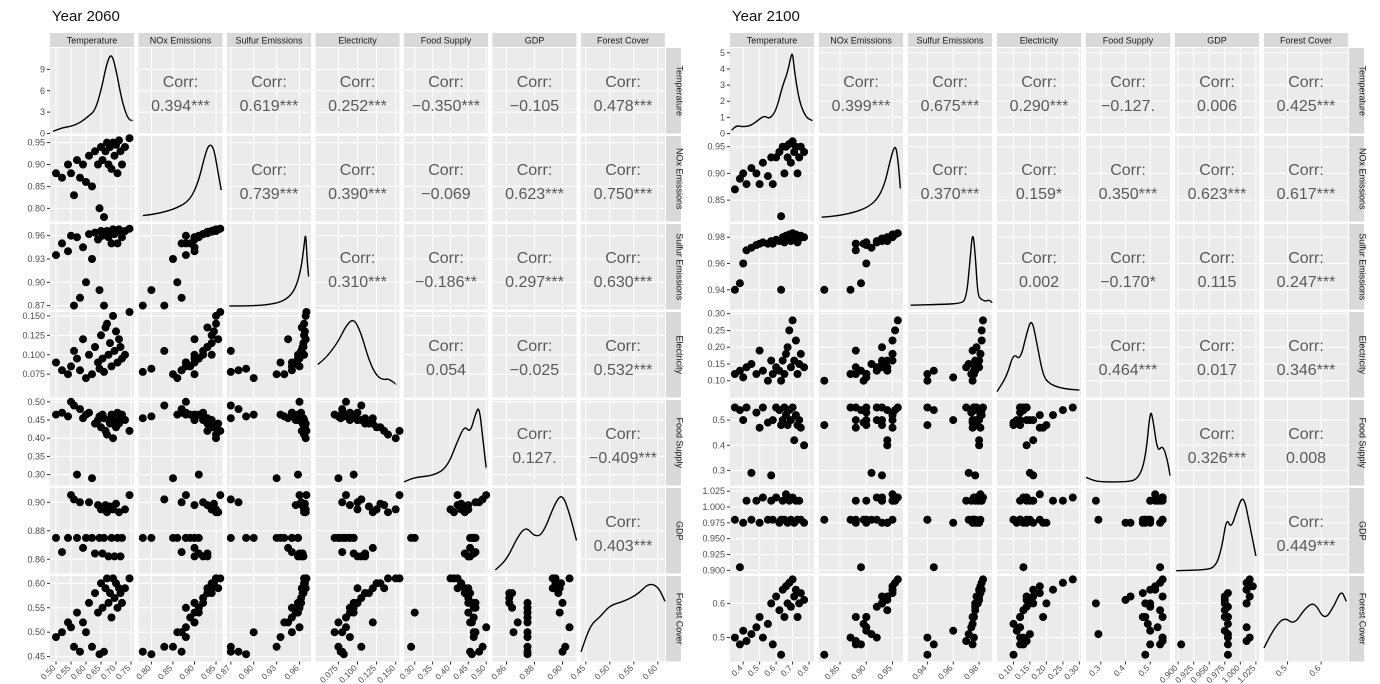 This screenshot has height=684, width=1380. I want to click on cell-1-temp-sulfur: Corr: 0.675***, so click(950, 91).